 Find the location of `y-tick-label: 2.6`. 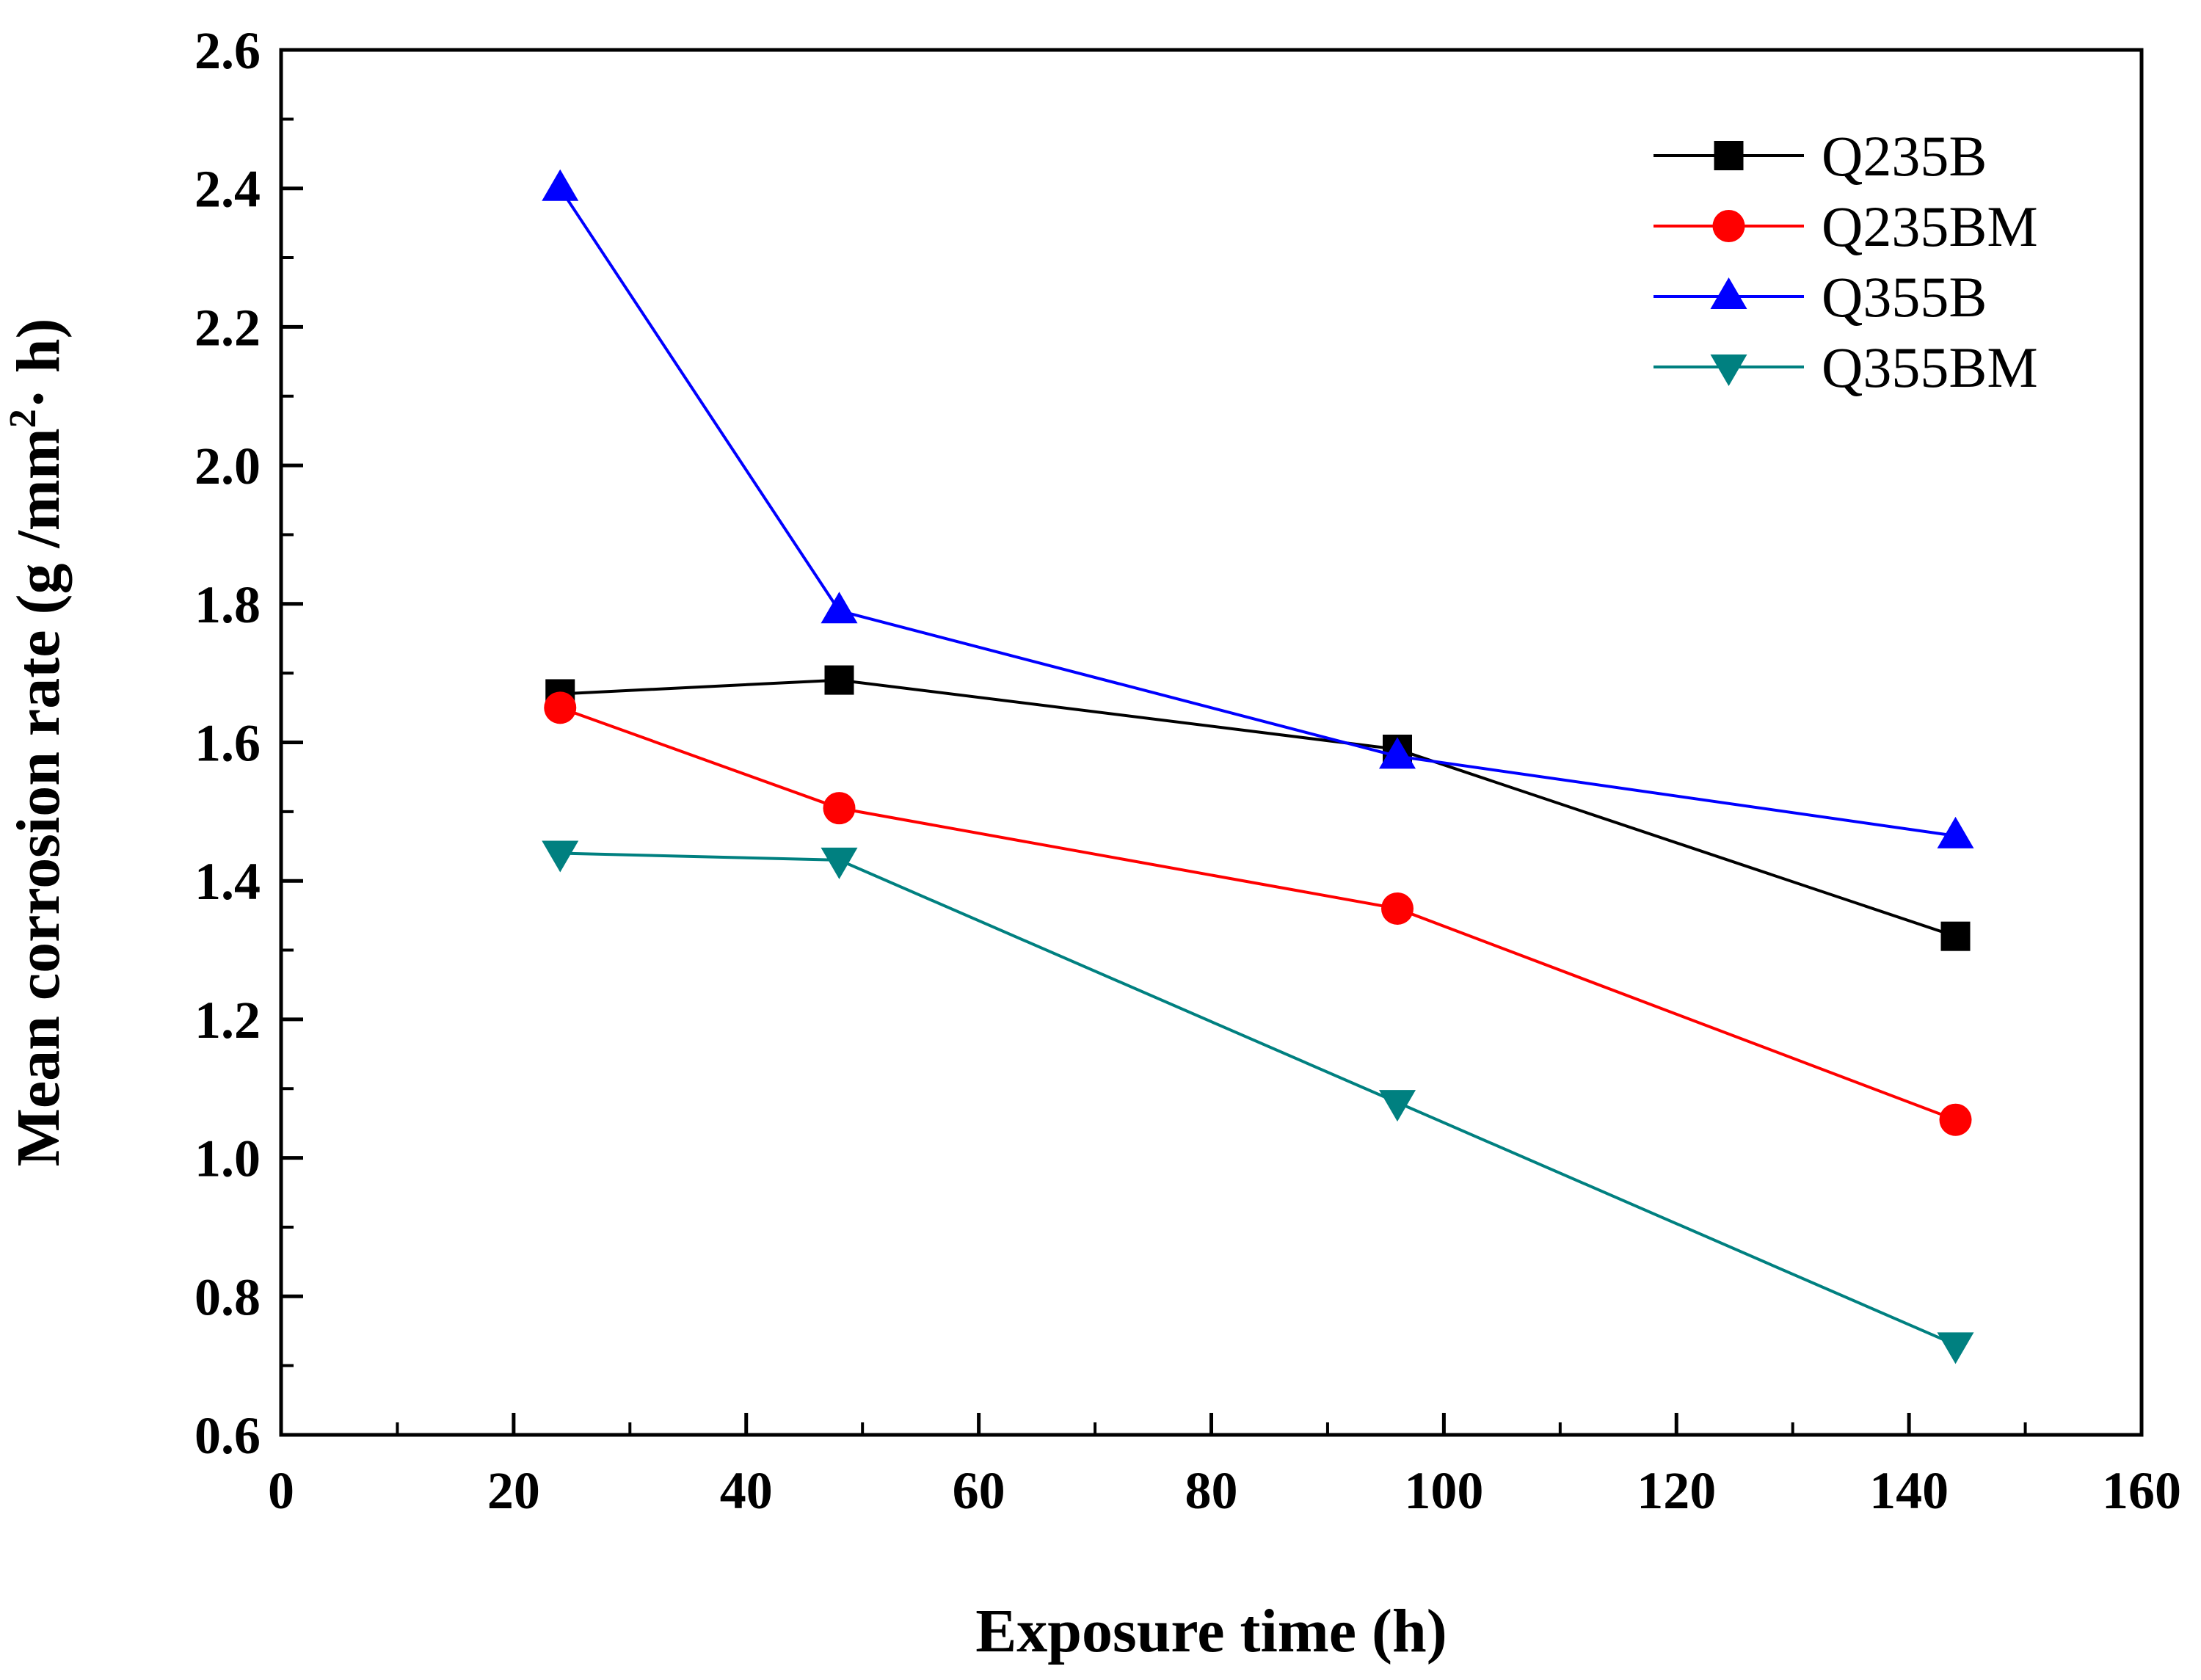

y-tick-label: 2.6 is located at coordinates (227, 51).